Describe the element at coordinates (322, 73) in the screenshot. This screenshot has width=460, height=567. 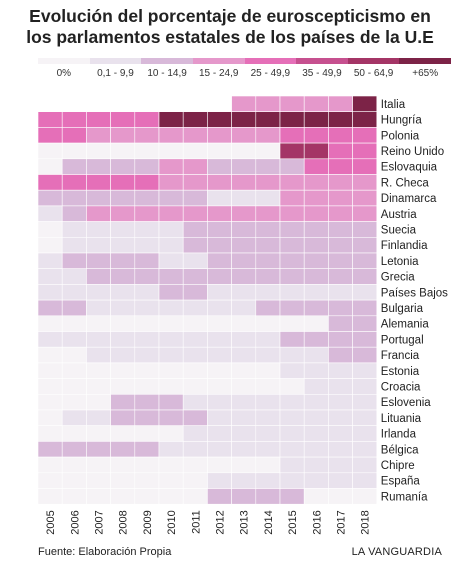
I see `legend-item: 35 - 49,9` at that location.